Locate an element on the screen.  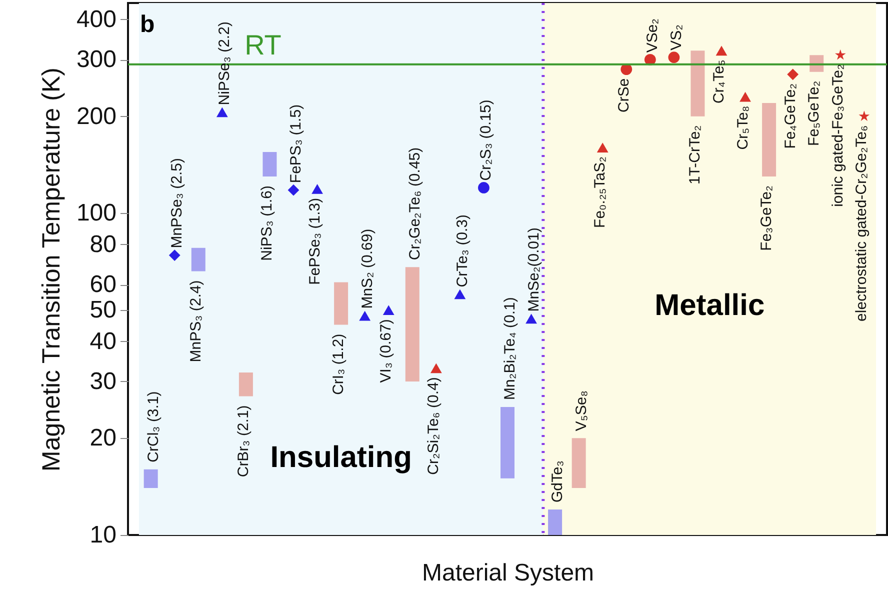
y-tick-label: 20 is located at coordinates (103, 438).